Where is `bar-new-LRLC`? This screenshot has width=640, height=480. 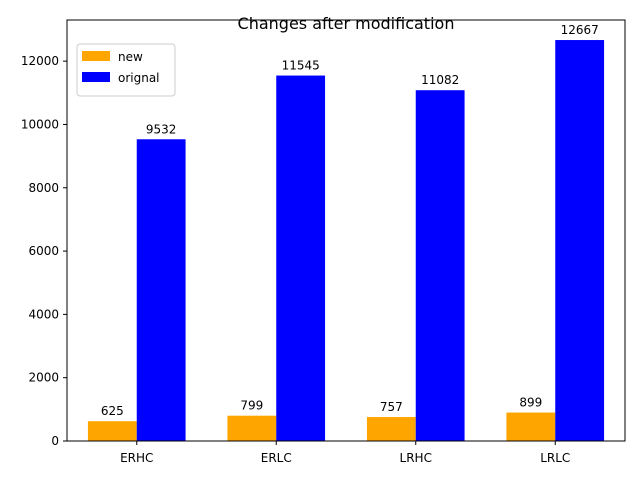
bar-new-LRLC is located at coordinates (531, 426).